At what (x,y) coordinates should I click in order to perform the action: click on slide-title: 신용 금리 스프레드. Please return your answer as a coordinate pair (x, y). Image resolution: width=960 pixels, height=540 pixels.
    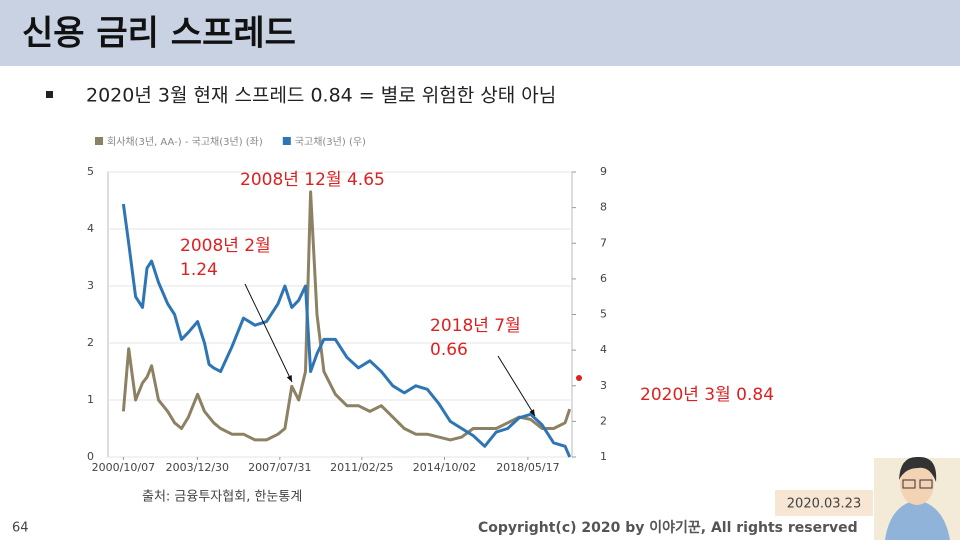
    Looking at the image, I should click on (159, 34).